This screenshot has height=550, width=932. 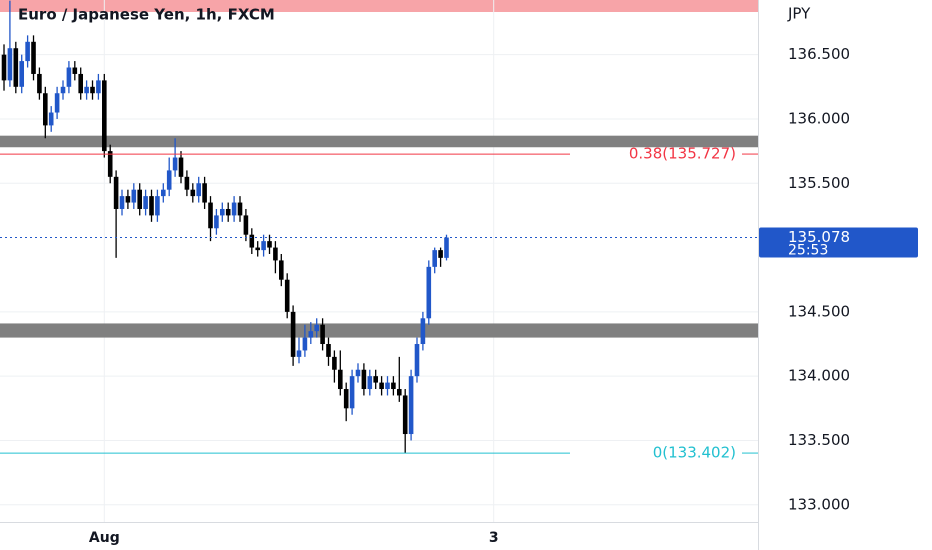 What do you see at coordinates (819, 504) in the screenshot?
I see `y-tick-label: 133.000` at bounding box center [819, 504].